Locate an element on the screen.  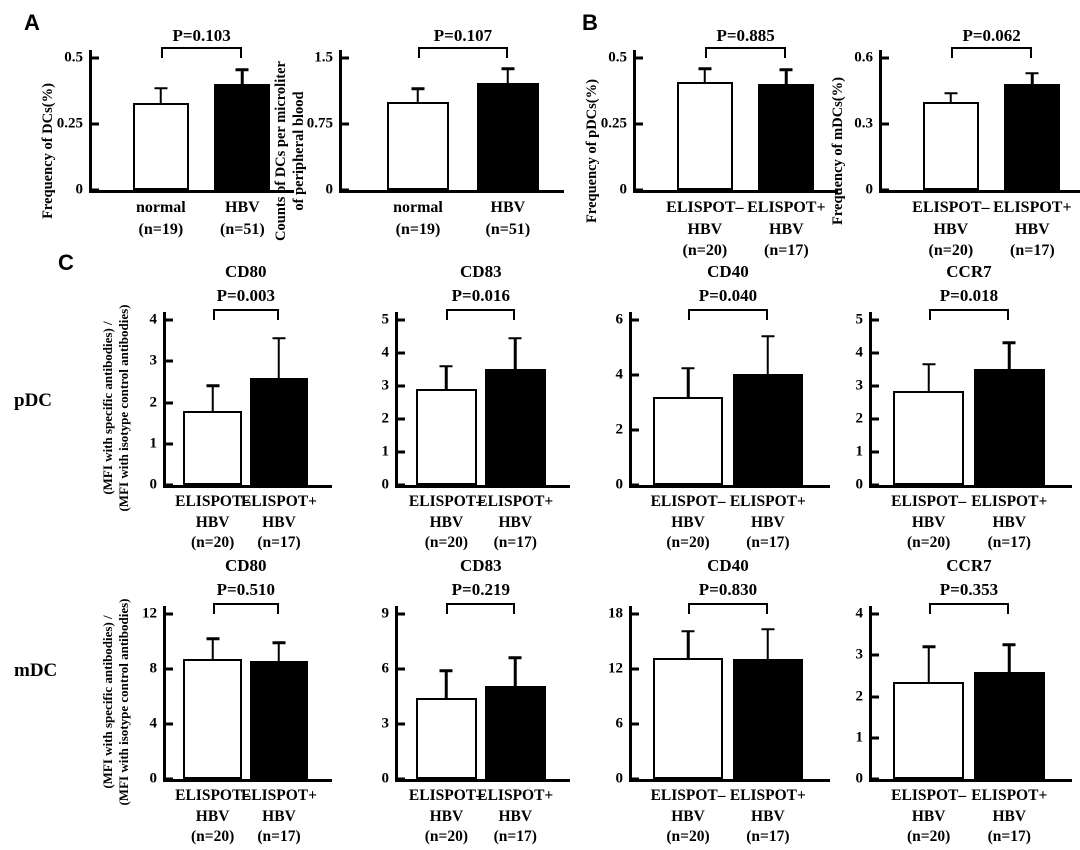
plot-area: 0 0.3 0.6 is located at coordinates (967, 123).